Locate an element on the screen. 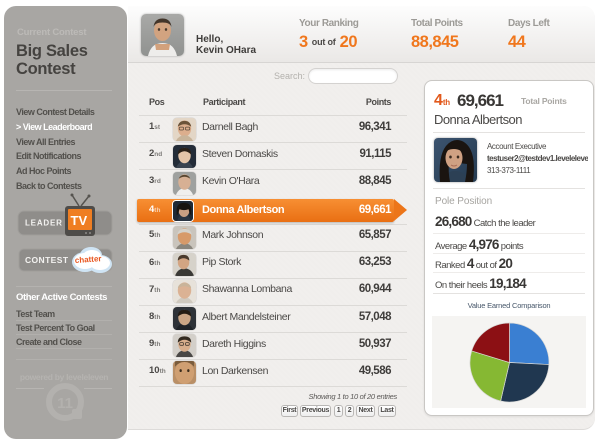 The image size is (600, 446). svg-text: 11 is located at coordinates (65, 403).